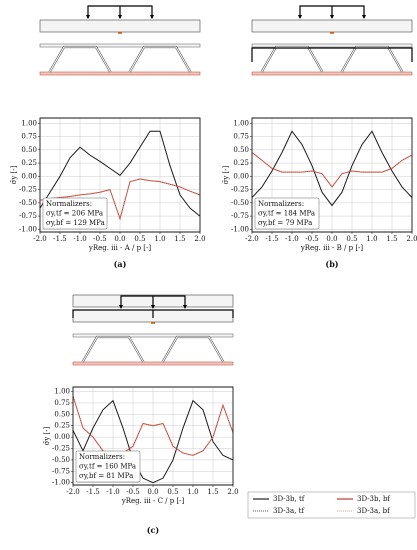 This screenshot has height=550, width=417. I want to click on legend-label: 3D-3a, bf, so click(374, 511).